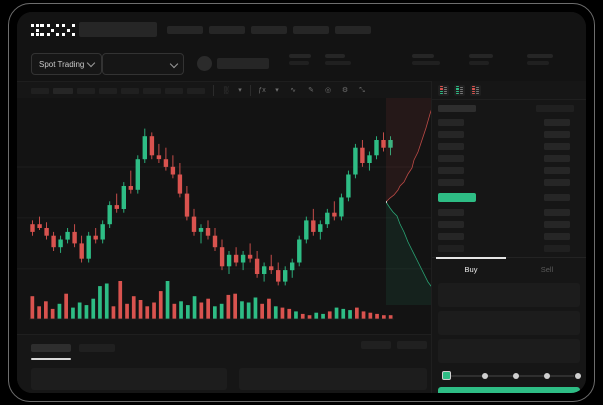 This screenshot has height=405, width=603. I want to click on percent-slider, so click(511, 376).